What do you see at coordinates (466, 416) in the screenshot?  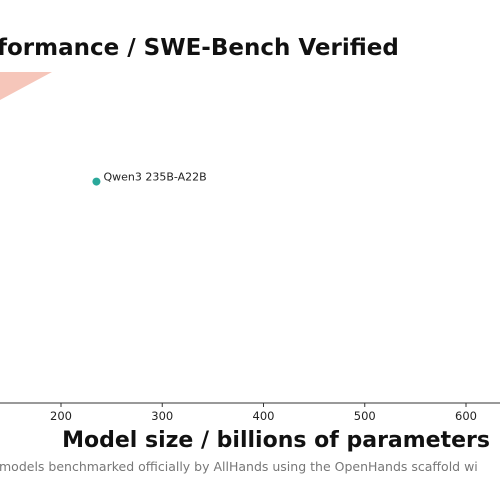 I see `x-tick-label: 600` at bounding box center [466, 416].